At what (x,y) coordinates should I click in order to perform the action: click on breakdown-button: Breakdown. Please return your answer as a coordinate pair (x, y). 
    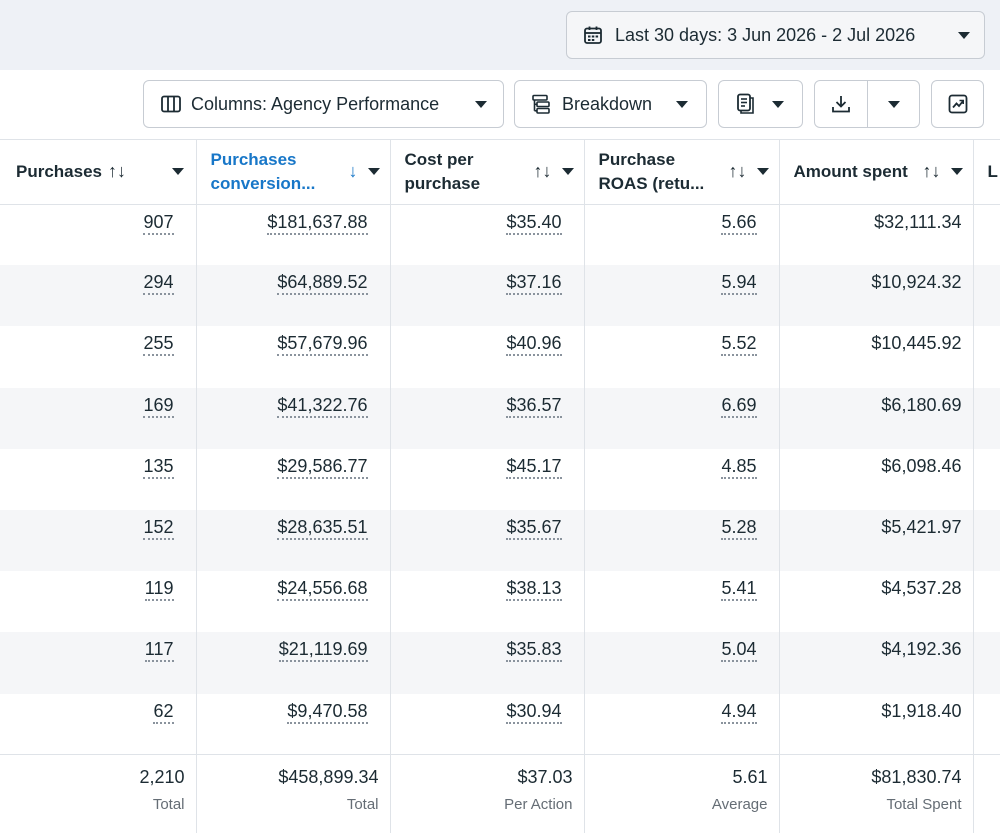
    Looking at the image, I should click on (610, 104).